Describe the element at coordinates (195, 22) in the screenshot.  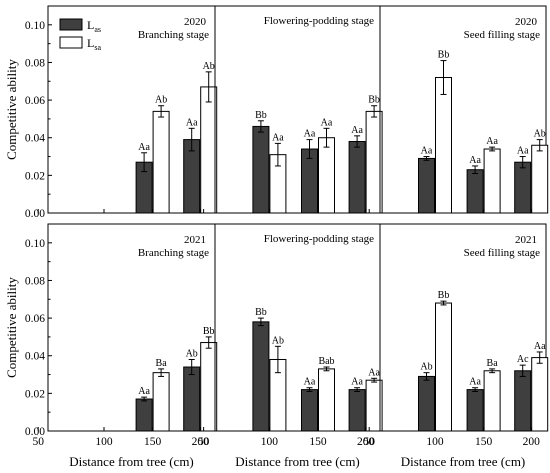
I see `year-label: 2020` at that location.